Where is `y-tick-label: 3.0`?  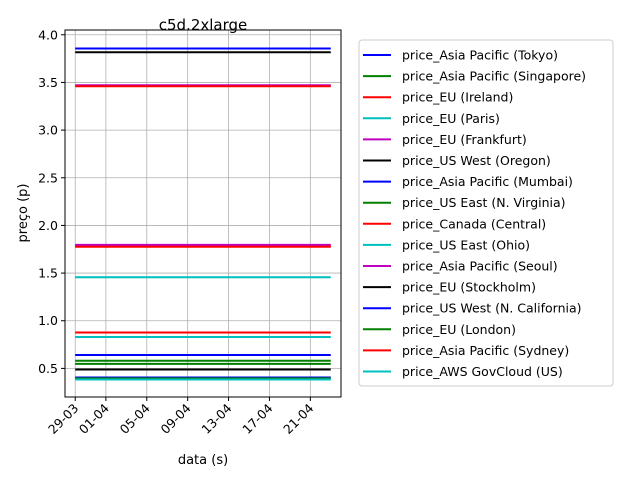
y-tick-label: 3.0 is located at coordinates (48, 130).